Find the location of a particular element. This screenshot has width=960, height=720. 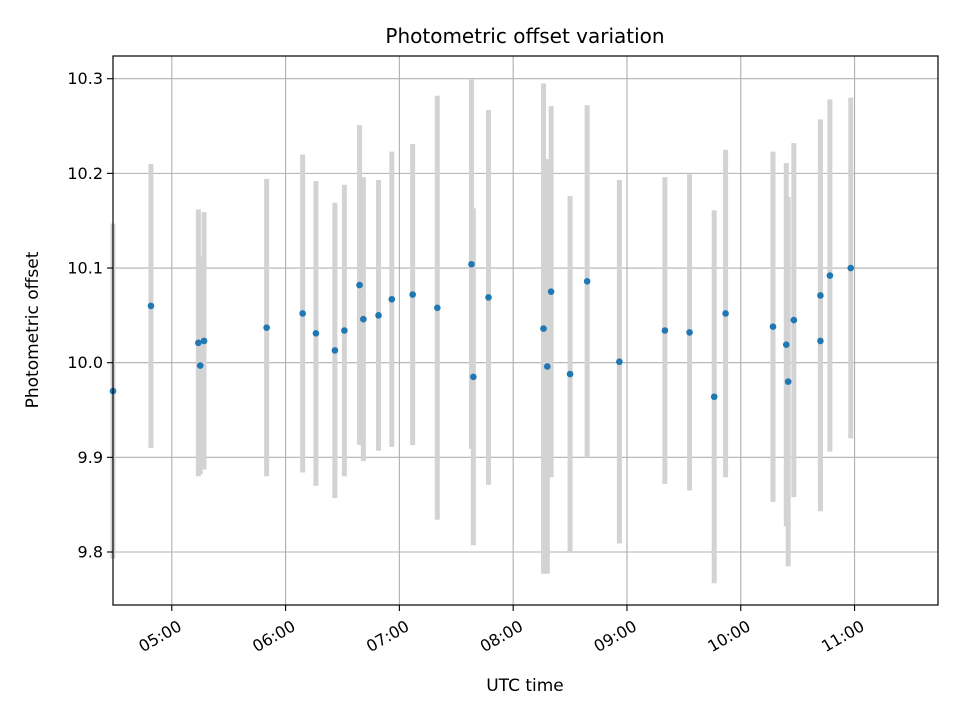

y-tick-label: 10.0 is located at coordinates (85, 362).